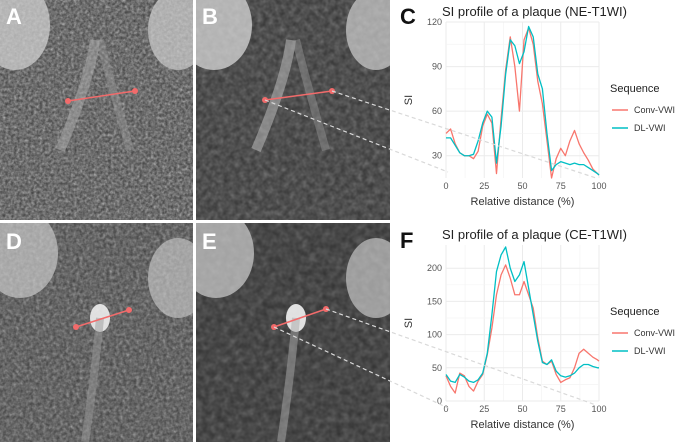 The image size is (685, 442). I want to click on profile-start-dot-b, so click(265, 100).